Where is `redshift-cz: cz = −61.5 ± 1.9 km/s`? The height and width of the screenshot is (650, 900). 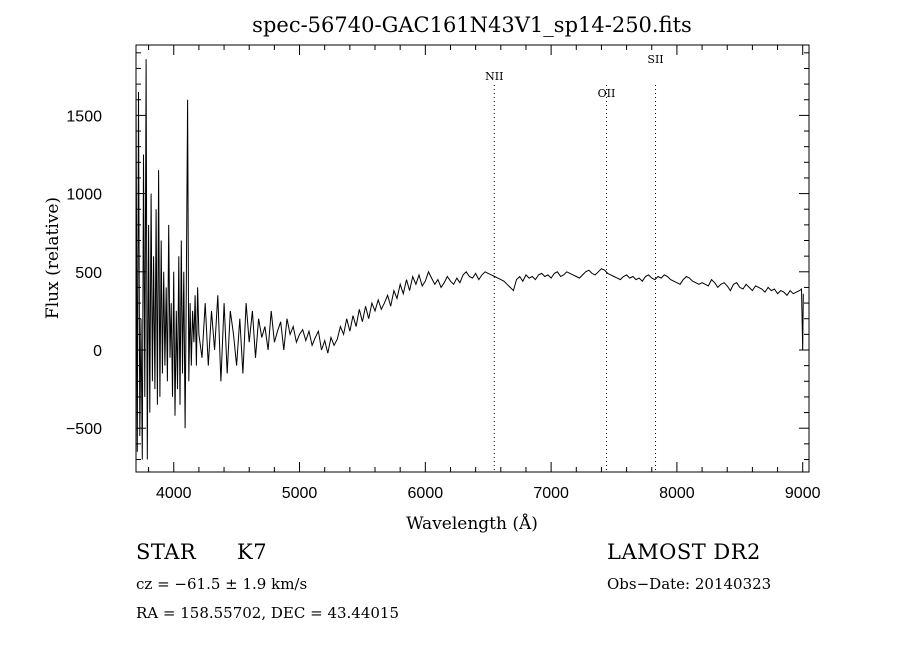
redshift-cz: cz = −61.5 ± 1.9 km/s is located at coordinates (222, 584).